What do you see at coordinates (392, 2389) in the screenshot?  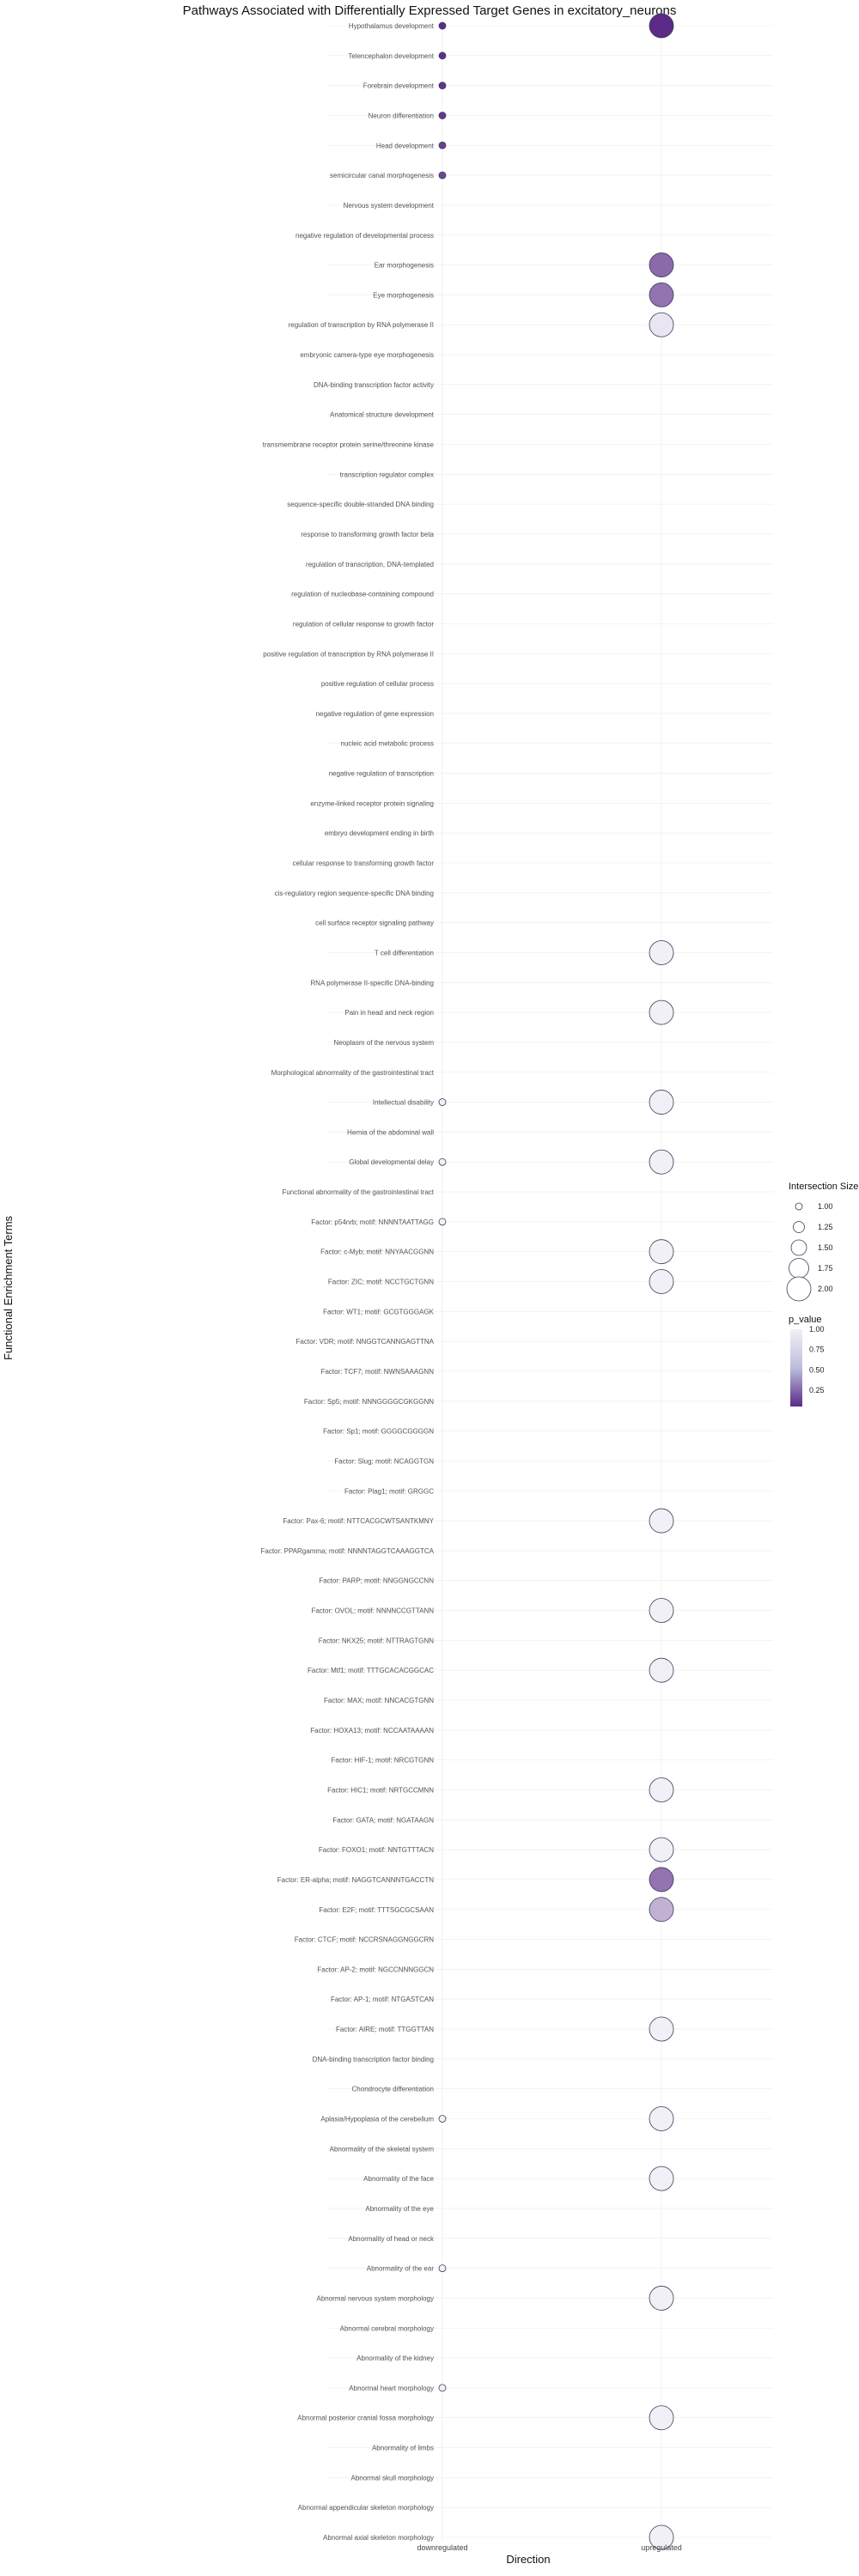 I see `term-label: Abnormal heart morphology` at bounding box center [392, 2389].